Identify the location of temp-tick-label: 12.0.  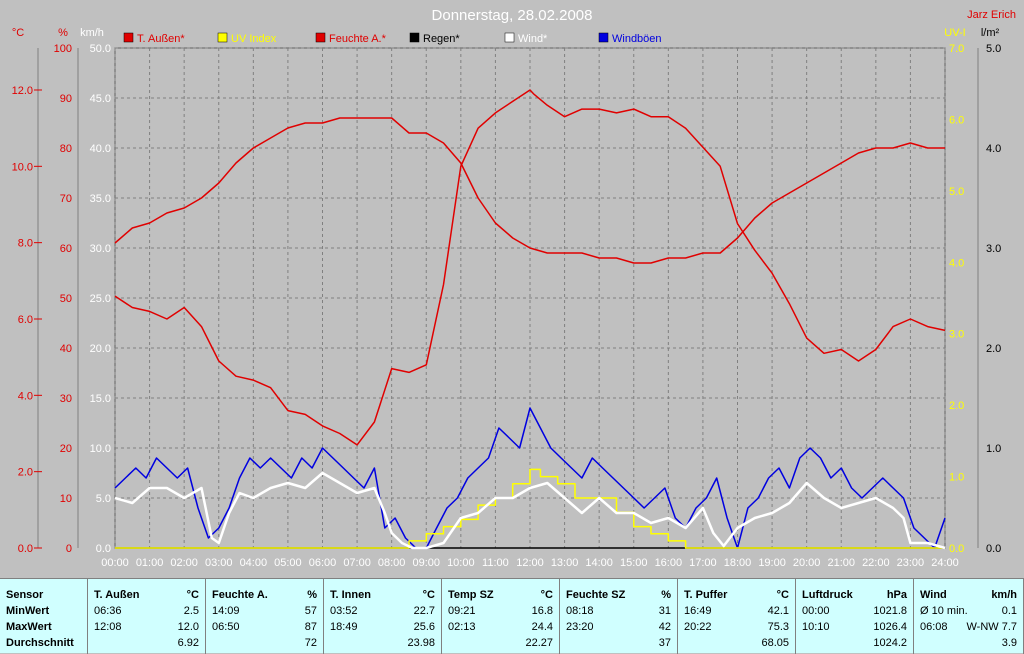
(22, 91).